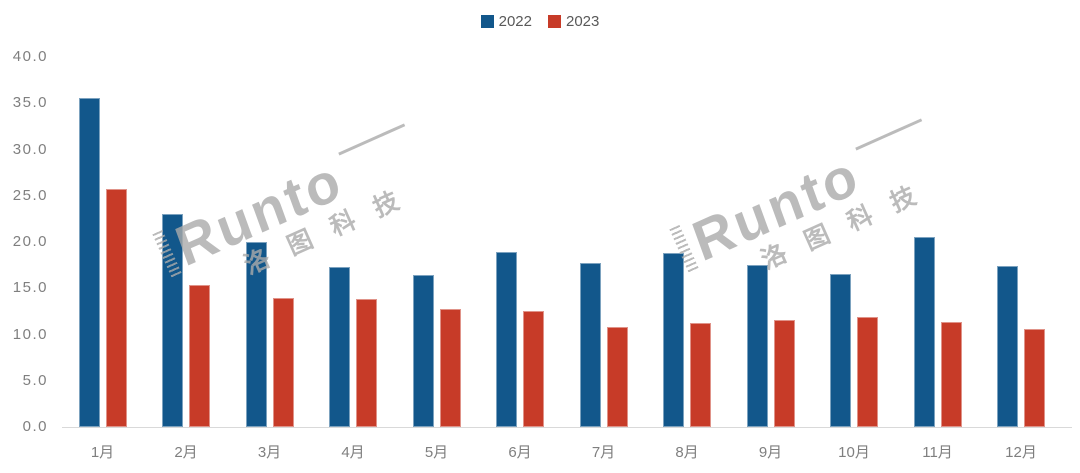 The image size is (1080, 473). Describe the element at coordinates (30, 195) in the screenshot. I see `y-axis-label: 25.0` at that location.